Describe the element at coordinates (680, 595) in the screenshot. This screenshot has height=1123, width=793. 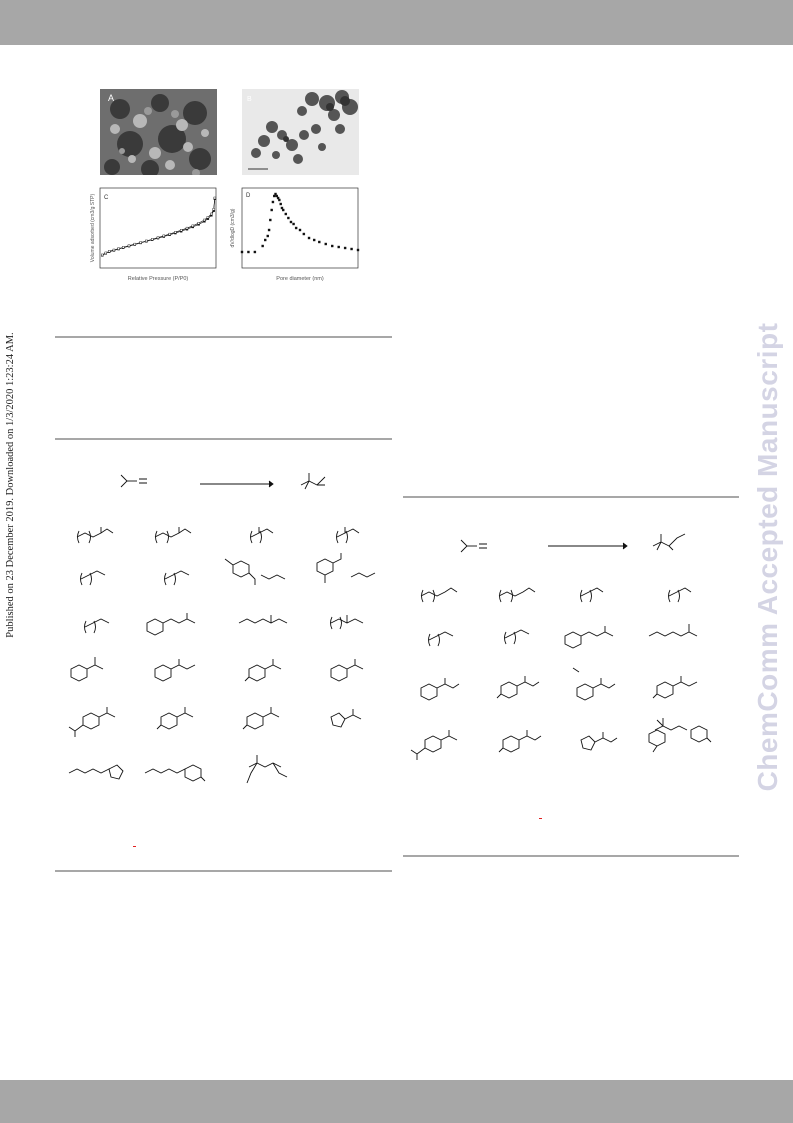
I see `substrate-r1d` at that location.